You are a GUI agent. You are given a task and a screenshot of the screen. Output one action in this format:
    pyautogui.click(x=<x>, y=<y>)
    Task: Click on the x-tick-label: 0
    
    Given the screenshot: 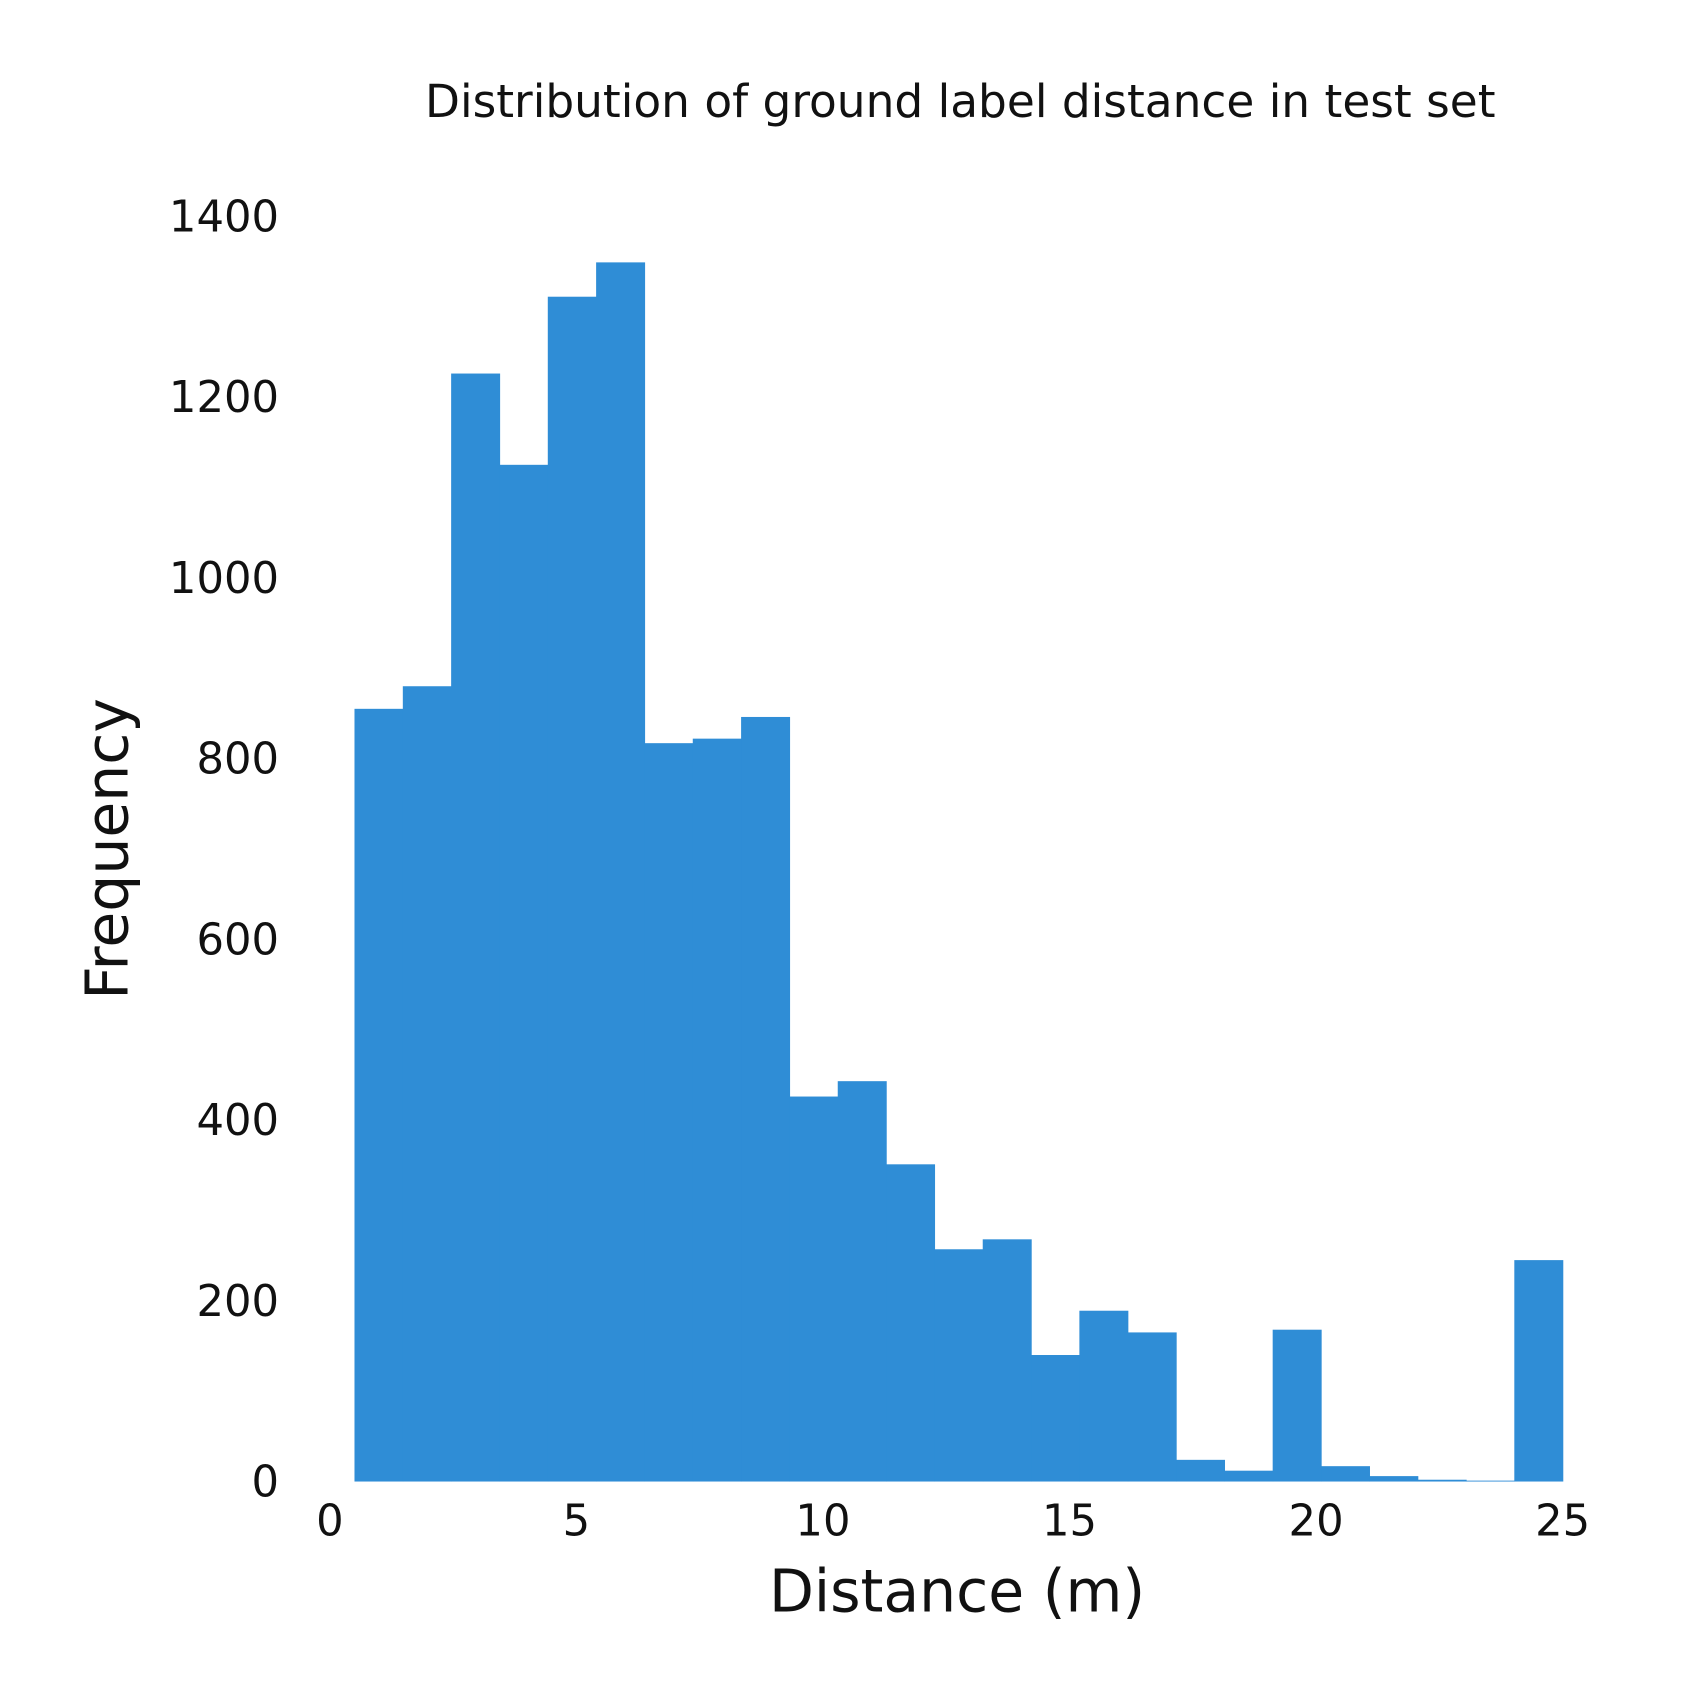 What is the action you would take?
    pyautogui.click(x=330, y=1522)
    